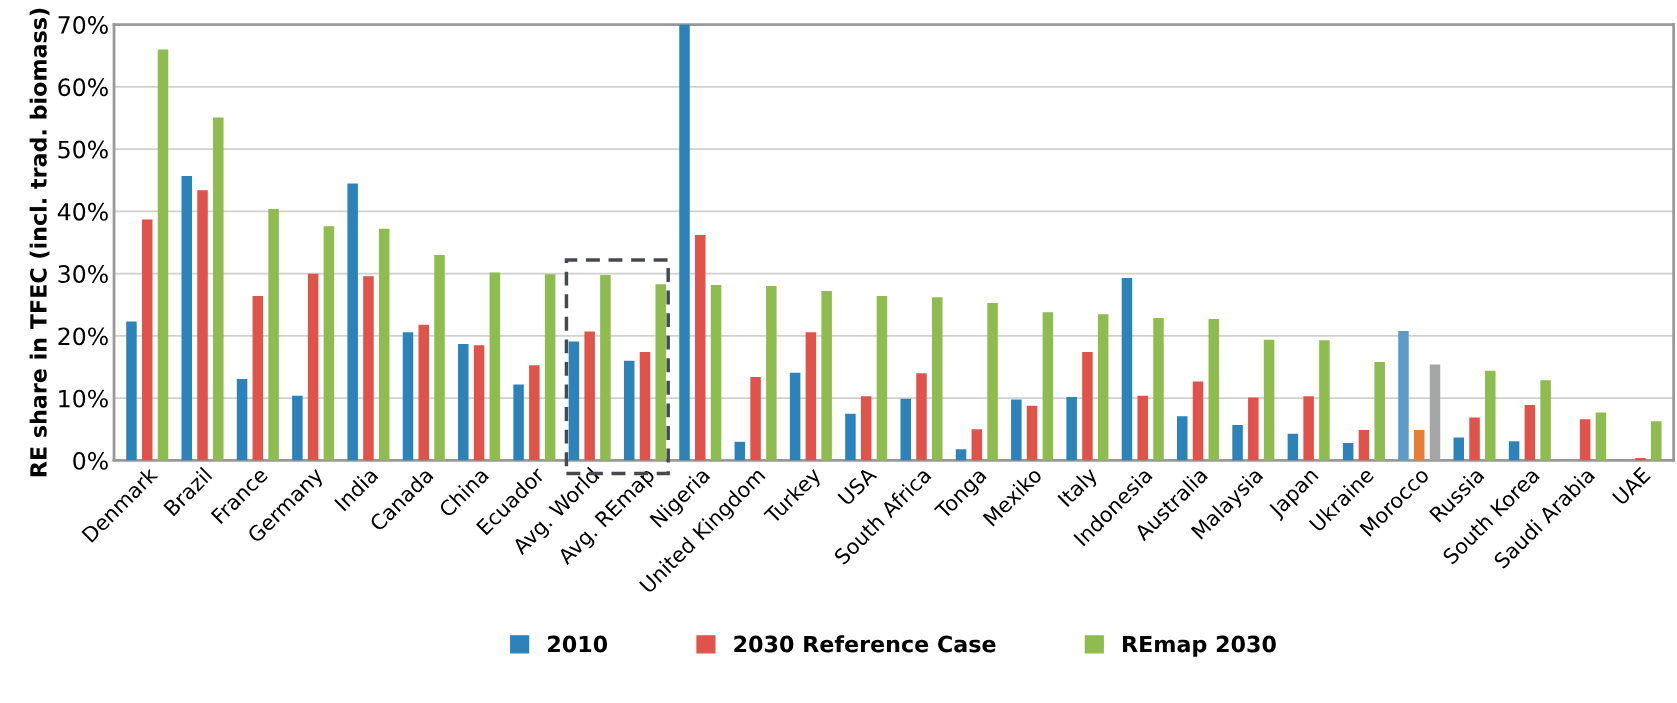 Image resolution: width=1677 pixels, height=703 pixels. Describe the element at coordinates (39, 242) in the screenshot. I see `y-axis-title: RE share in TFEC (incl. trad. biomass)` at that location.